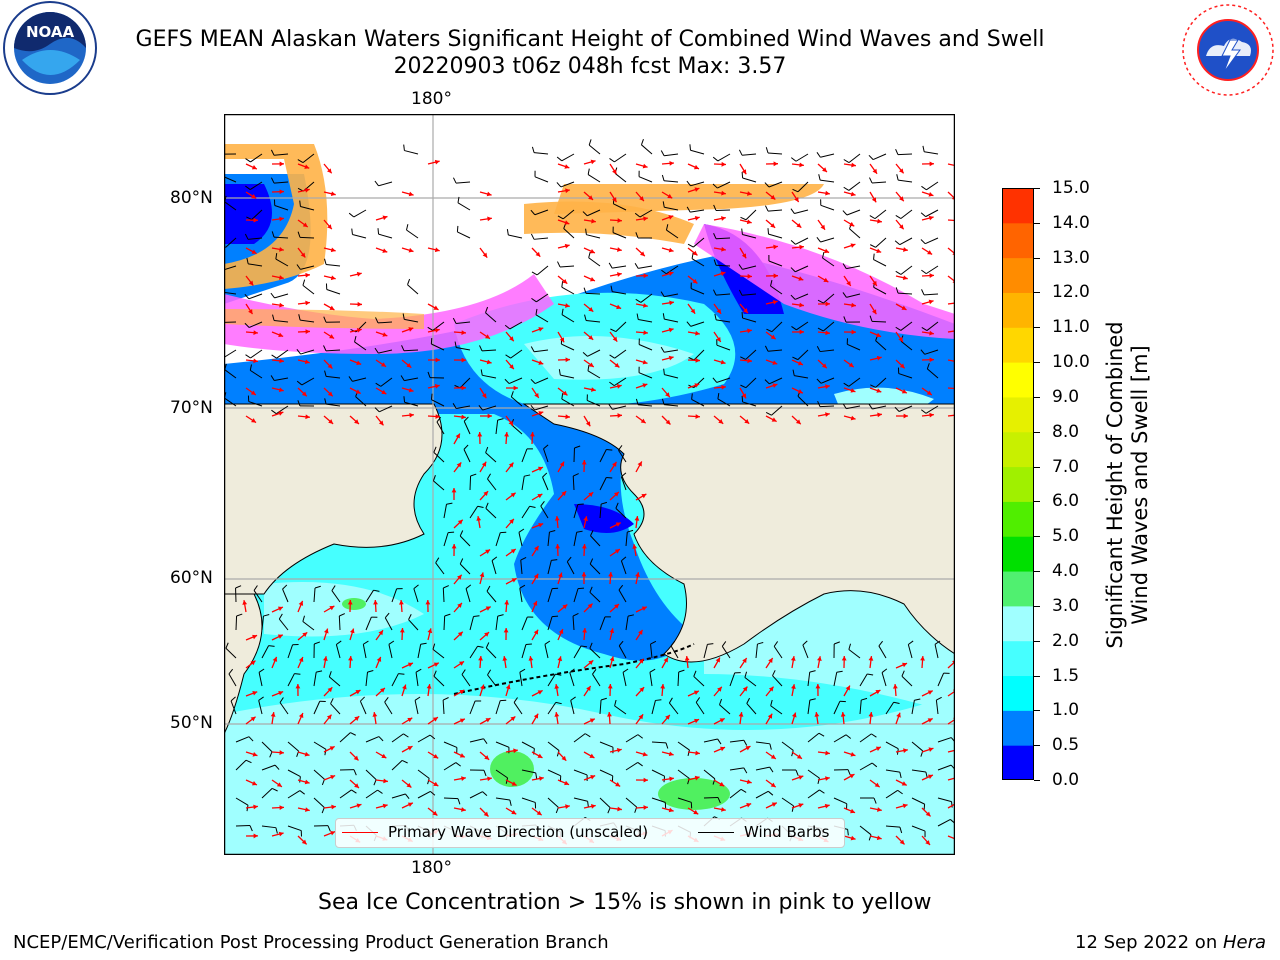 The height and width of the screenshot is (960, 1280). What do you see at coordinates (191, 408) in the screenshot?
I see `lat-label-70: 70°N` at bounding box center [191, 408].